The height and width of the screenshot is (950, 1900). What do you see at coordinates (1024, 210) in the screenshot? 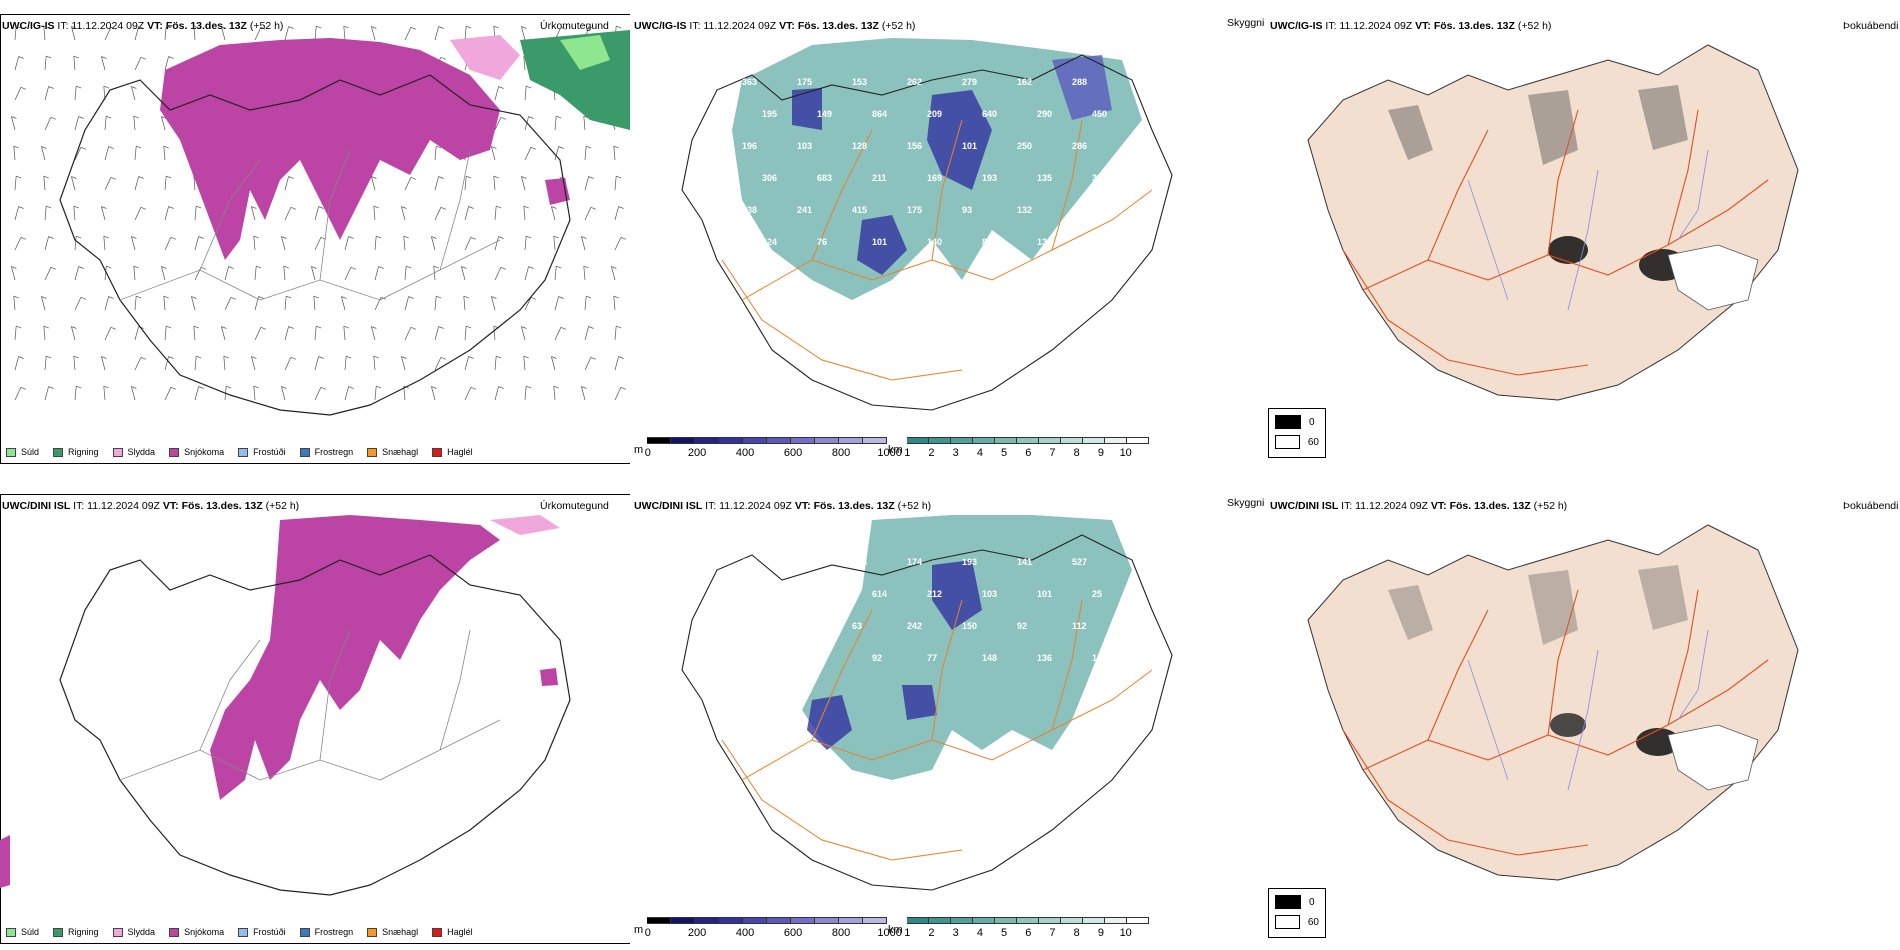
I see `cloud-base-value: 132` at bounding box center [1024, 210].